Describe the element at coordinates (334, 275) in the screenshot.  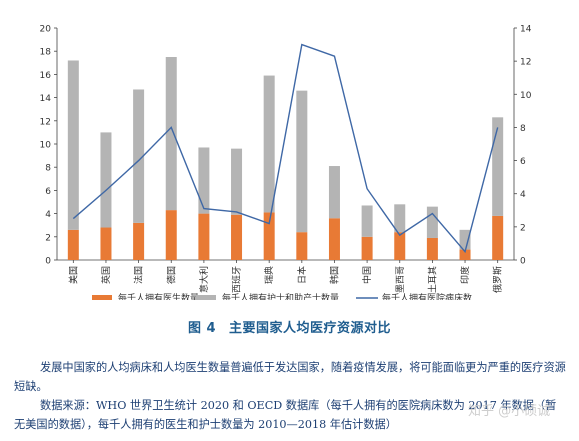
I see `x-tick-label: 韩国` at that location.